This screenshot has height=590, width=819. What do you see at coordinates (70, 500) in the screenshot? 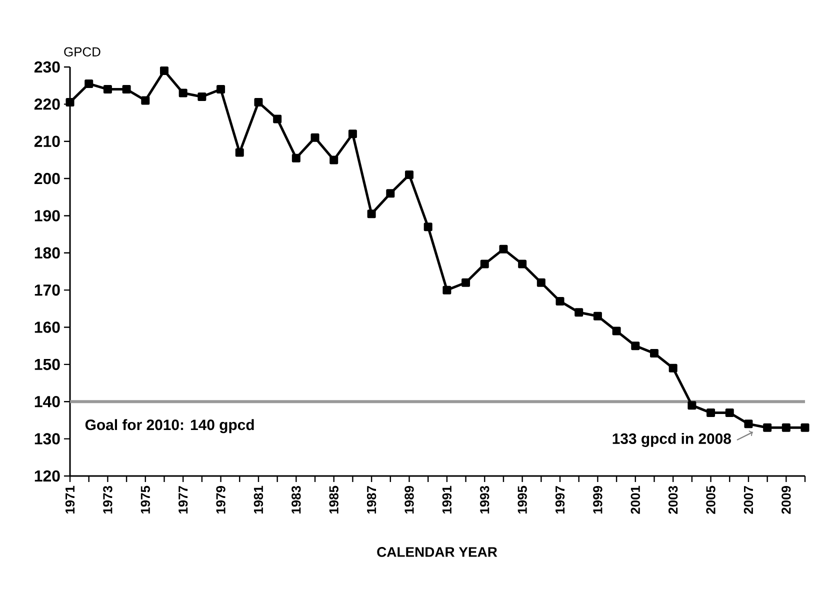
I see `x-tick-label: 1971` at bounding box center [70, 500].